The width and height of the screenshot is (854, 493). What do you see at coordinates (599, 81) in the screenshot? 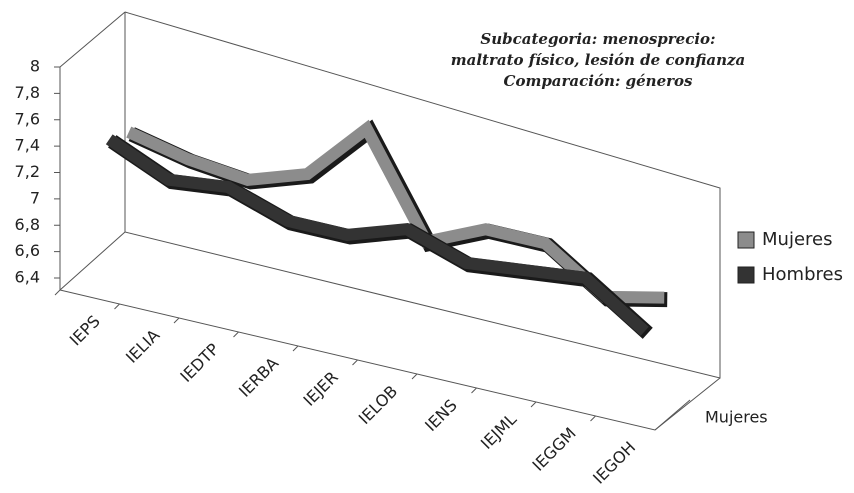
I see `chart-title: Comparación: géneros` at bounding box center [599, 81].